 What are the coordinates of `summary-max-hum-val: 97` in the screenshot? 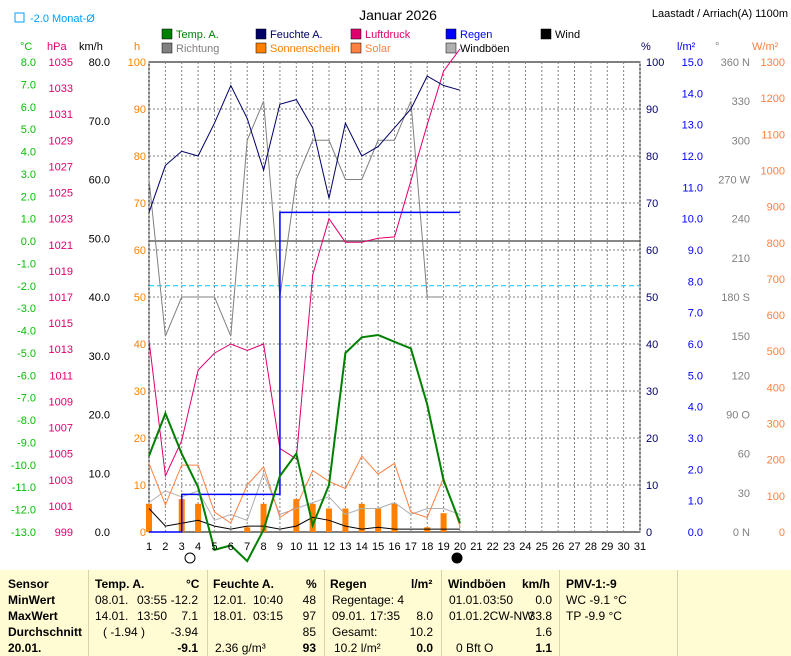 It's located at (309, 616).